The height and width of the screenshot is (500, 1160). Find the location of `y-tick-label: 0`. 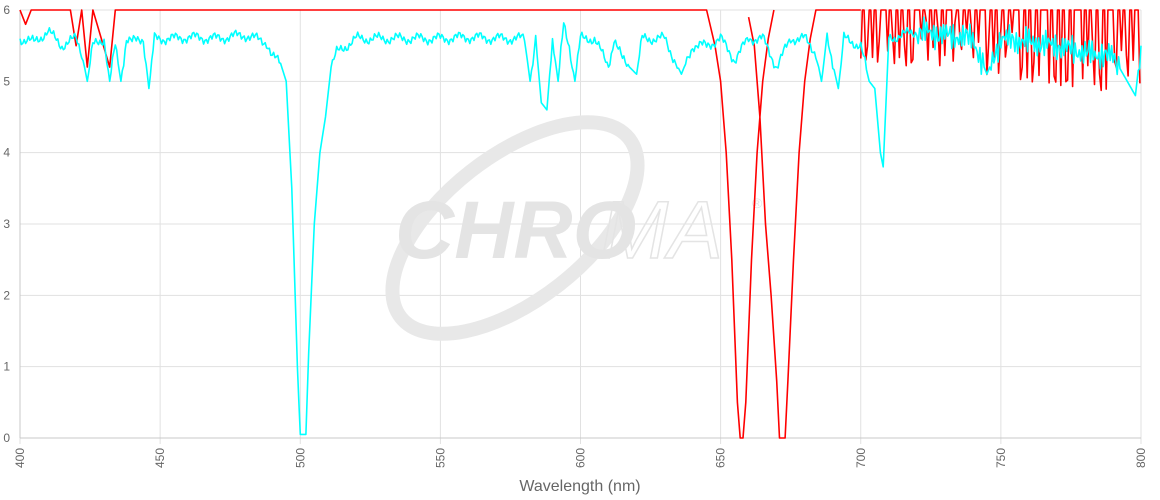

y-tick-label: 0 is located at coordinates (6, 438).